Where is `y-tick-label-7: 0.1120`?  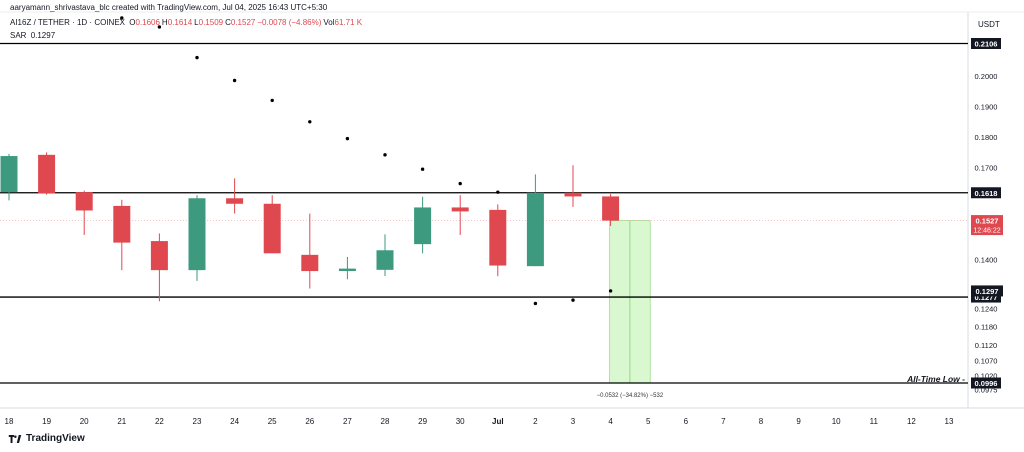 y-tick-label-7: 0.1120 is located at coordinates (986, 345).